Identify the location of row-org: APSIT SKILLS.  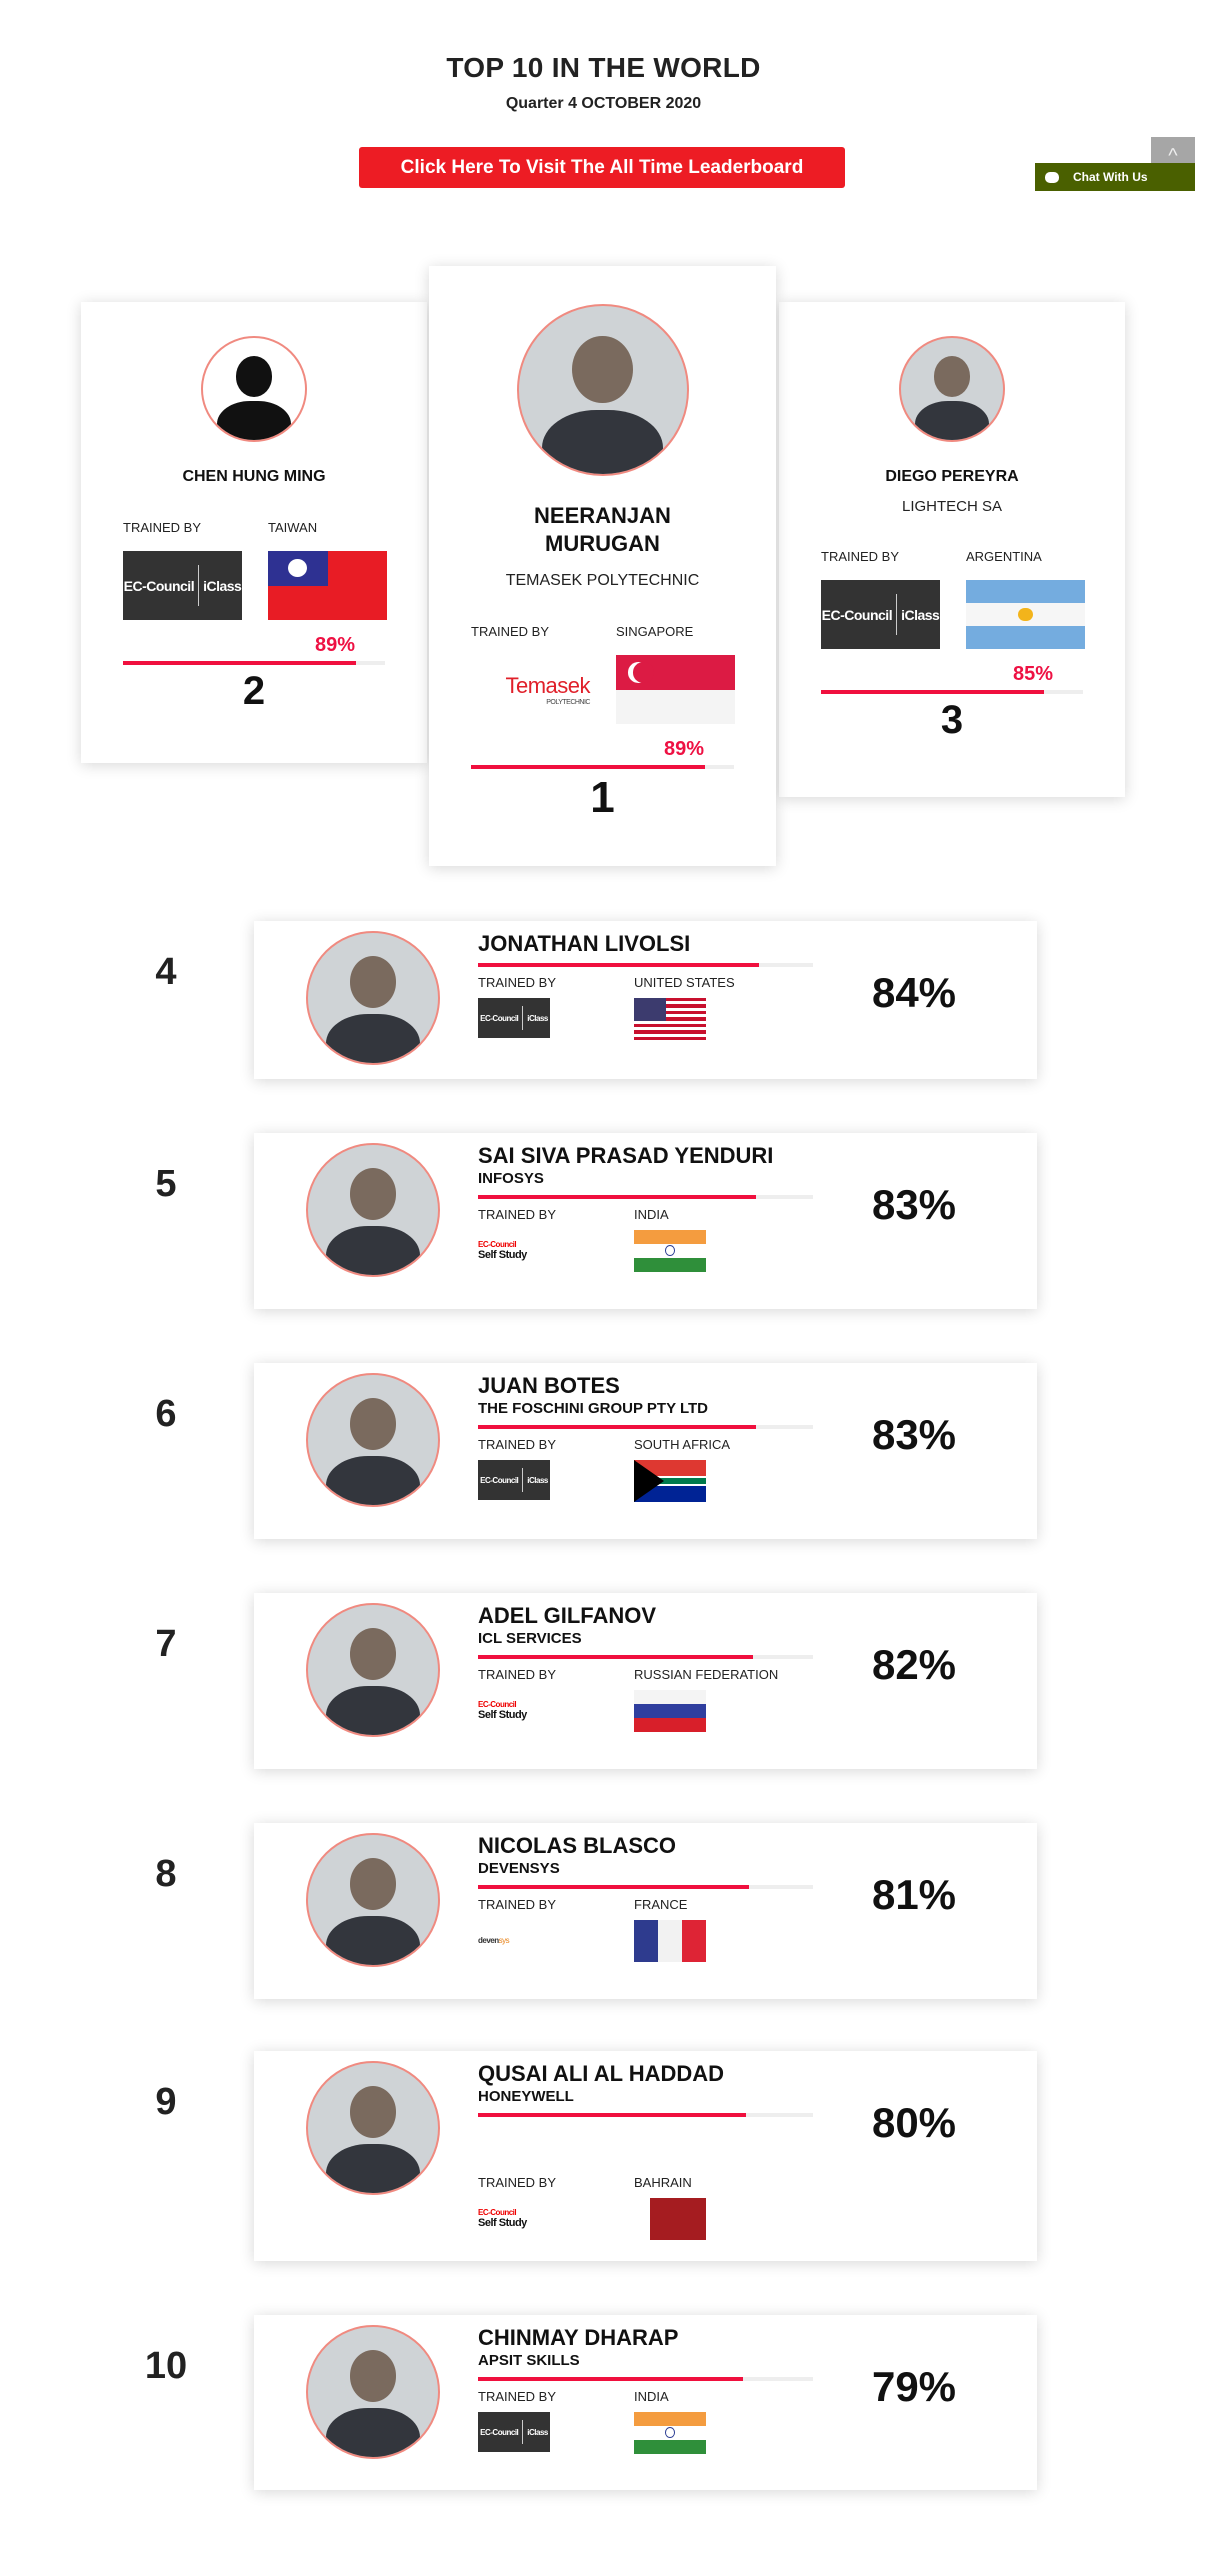
(529, 2360).